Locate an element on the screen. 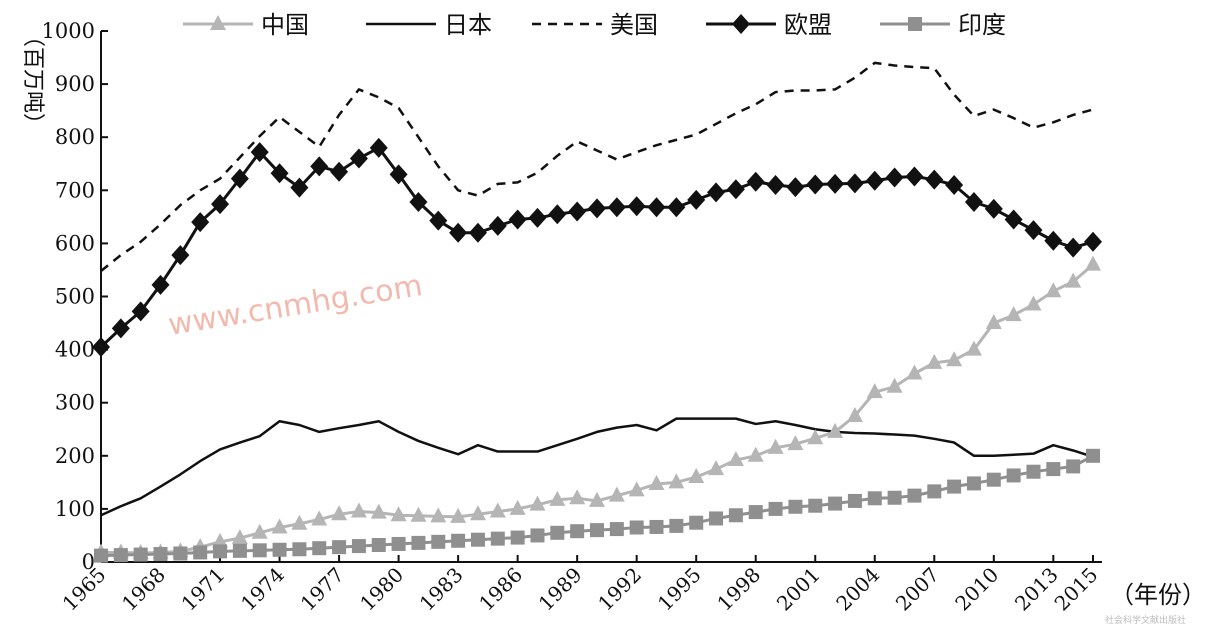  x-tick-label: 1983 is located at coordinates (441, 589).